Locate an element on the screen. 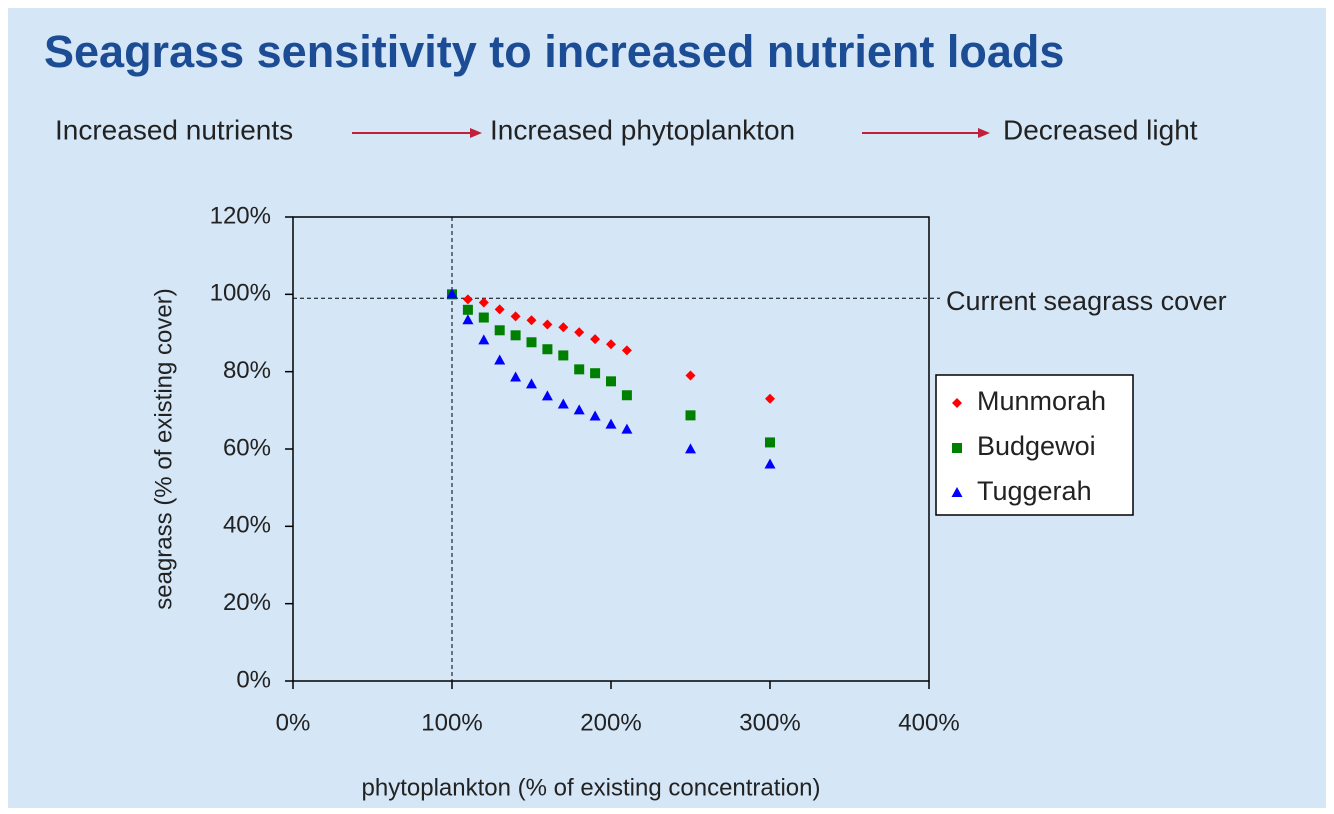 The width and height of the screenshot is (1334, 814). flow-step: Increased phytoplankton is located at coordinates (642, 129).